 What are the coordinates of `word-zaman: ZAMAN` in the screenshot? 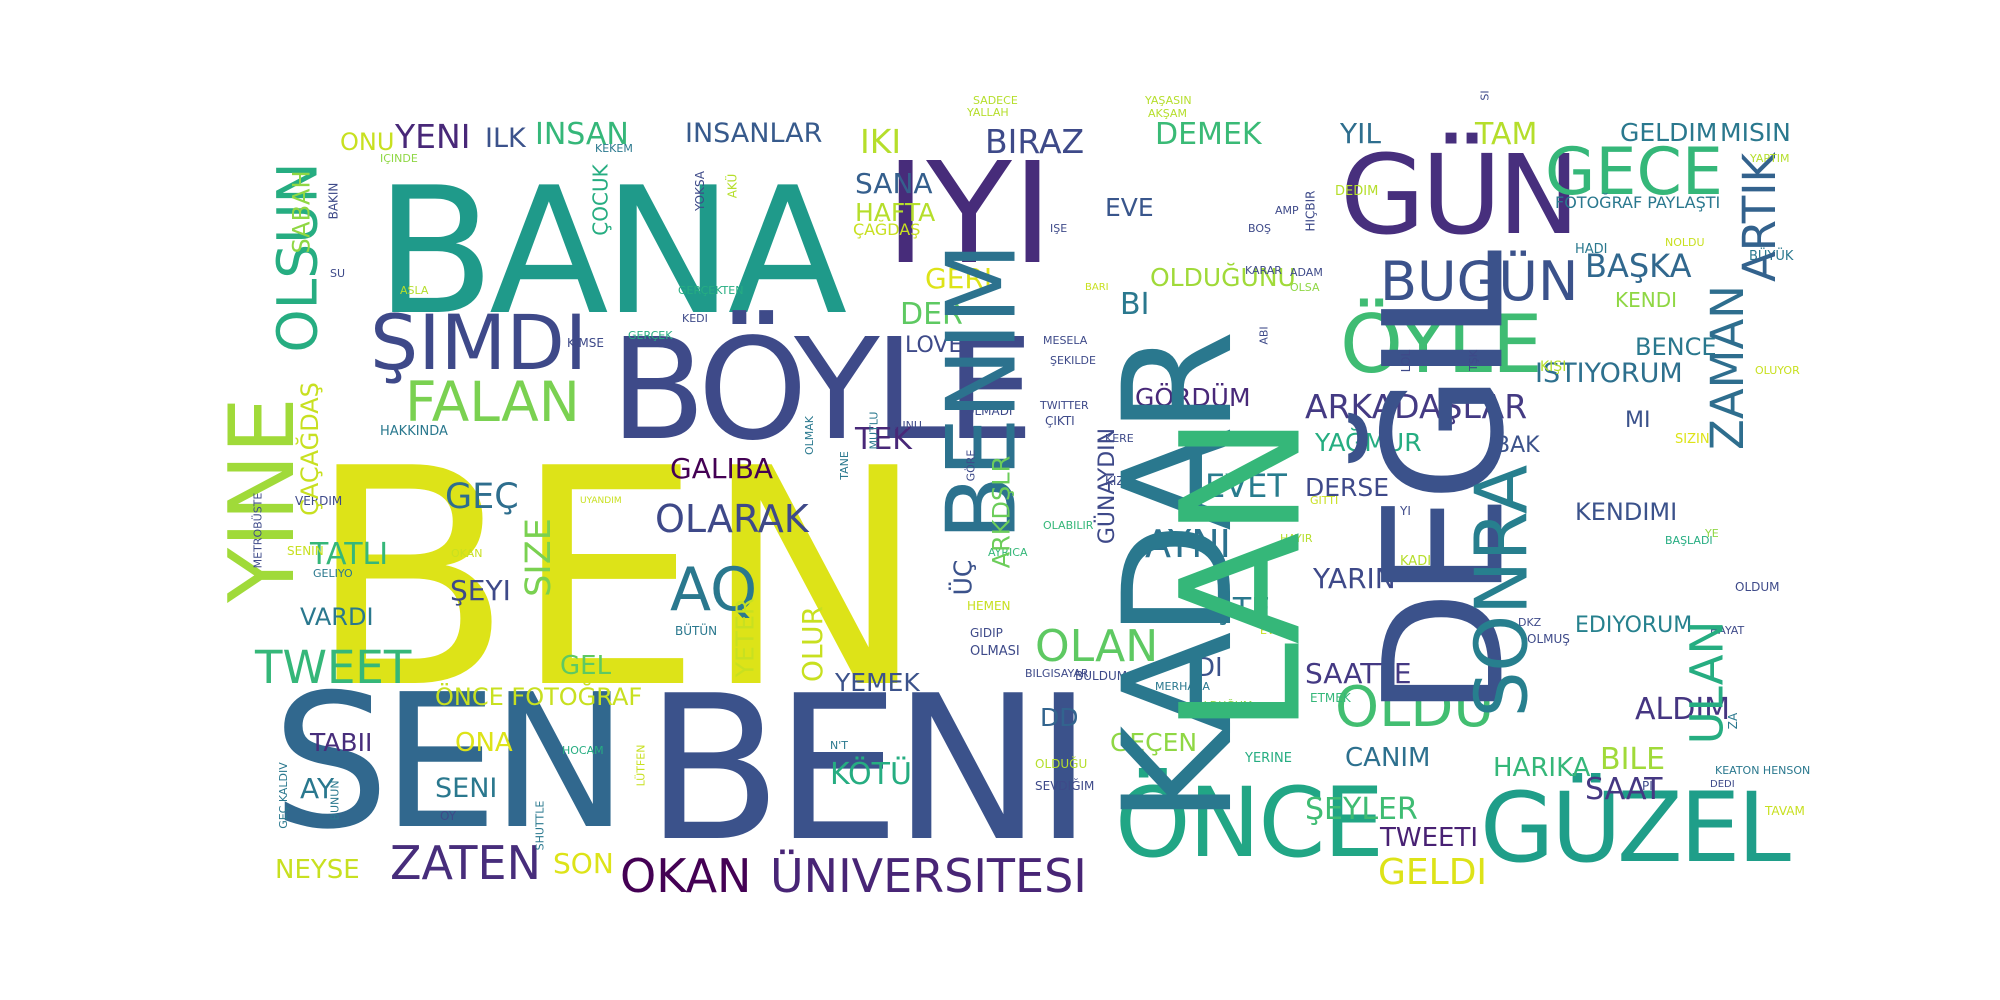 It's located at (1727, 367).